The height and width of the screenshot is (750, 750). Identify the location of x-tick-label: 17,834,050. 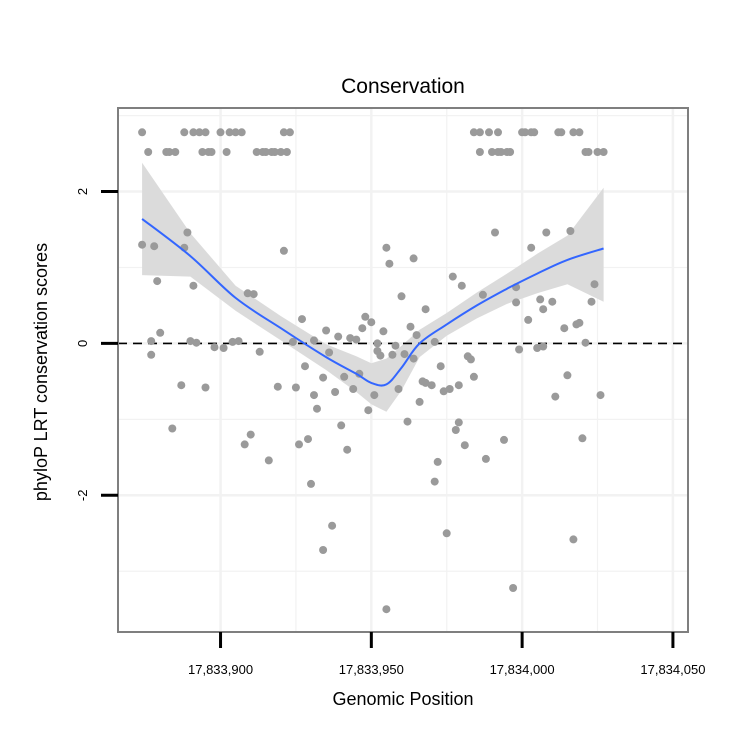
(672, 669).